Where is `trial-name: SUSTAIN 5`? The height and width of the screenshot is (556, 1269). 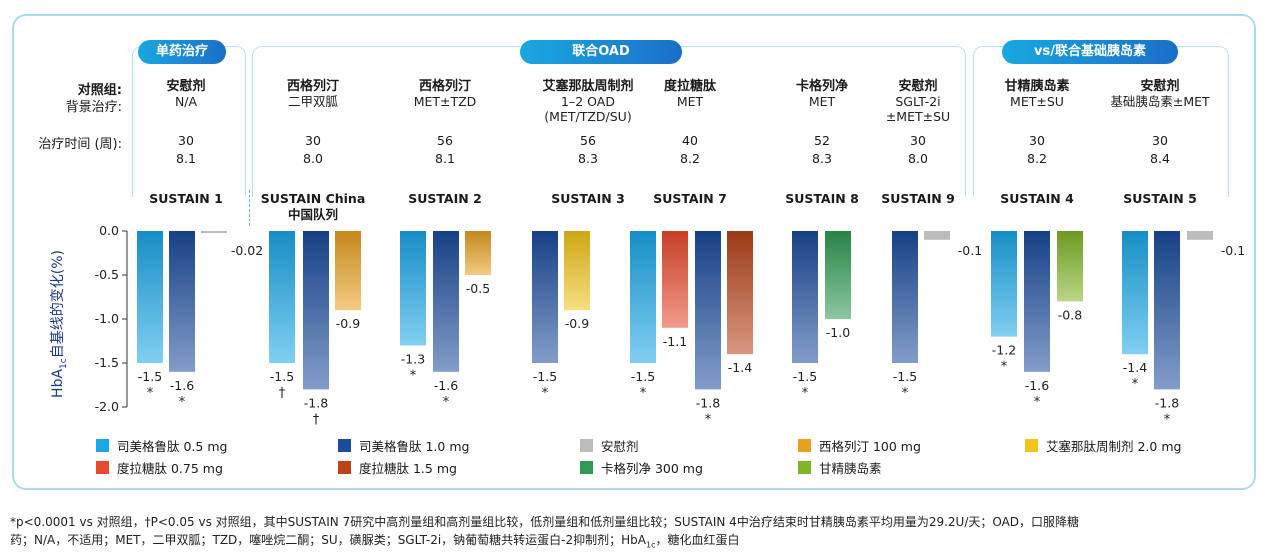
trial-name: SUSTAIN 5 is located at coordinates (1160, 199).